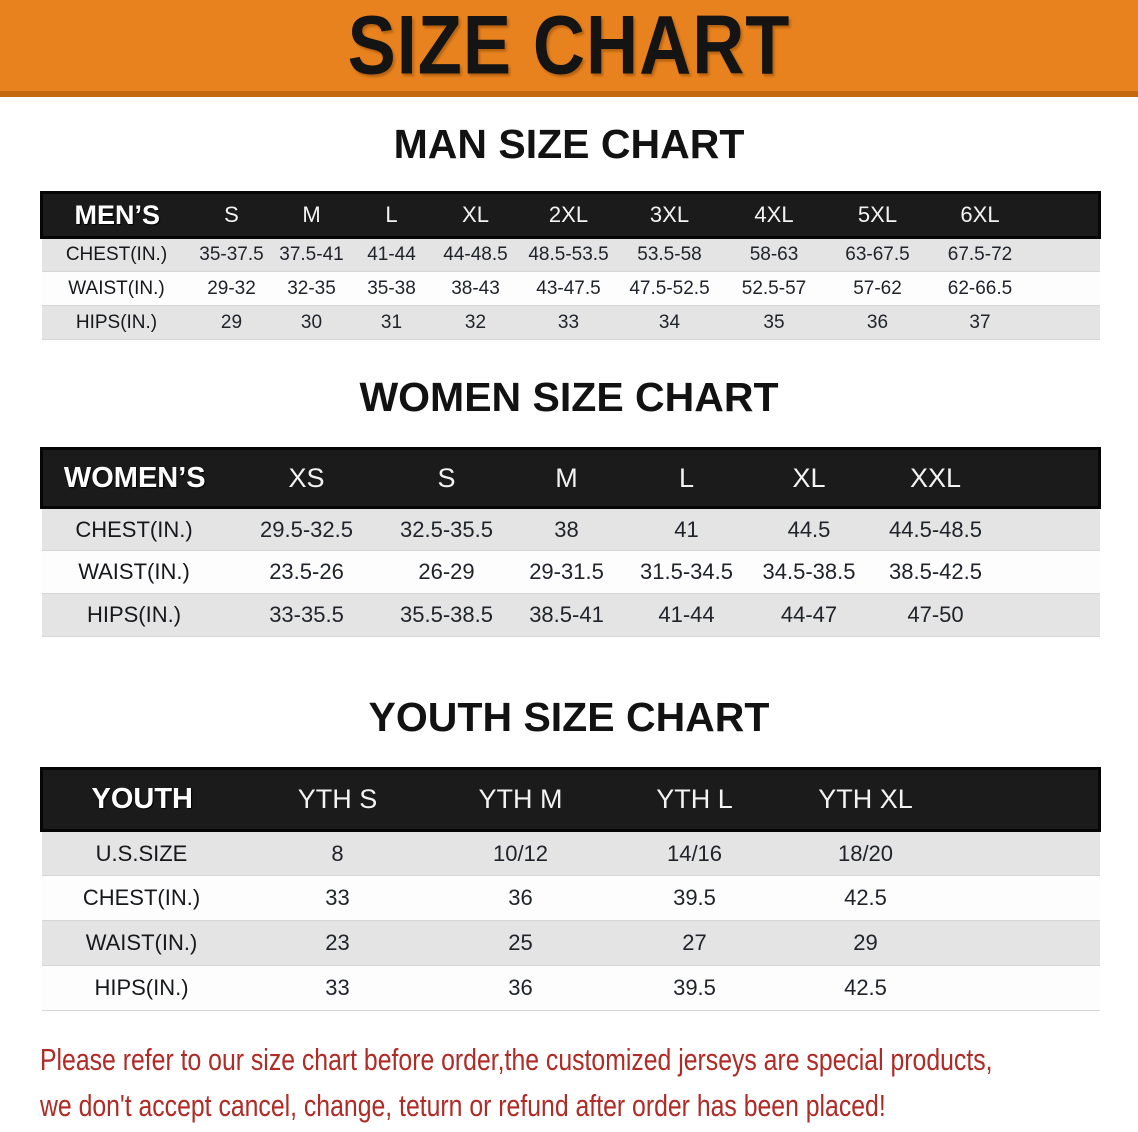 The width and height of the screenshot is (1138, 1132). Describe the element at coordinates (142, 799) in the screenshot. I see `table-header-label: YOUTH` at that location.